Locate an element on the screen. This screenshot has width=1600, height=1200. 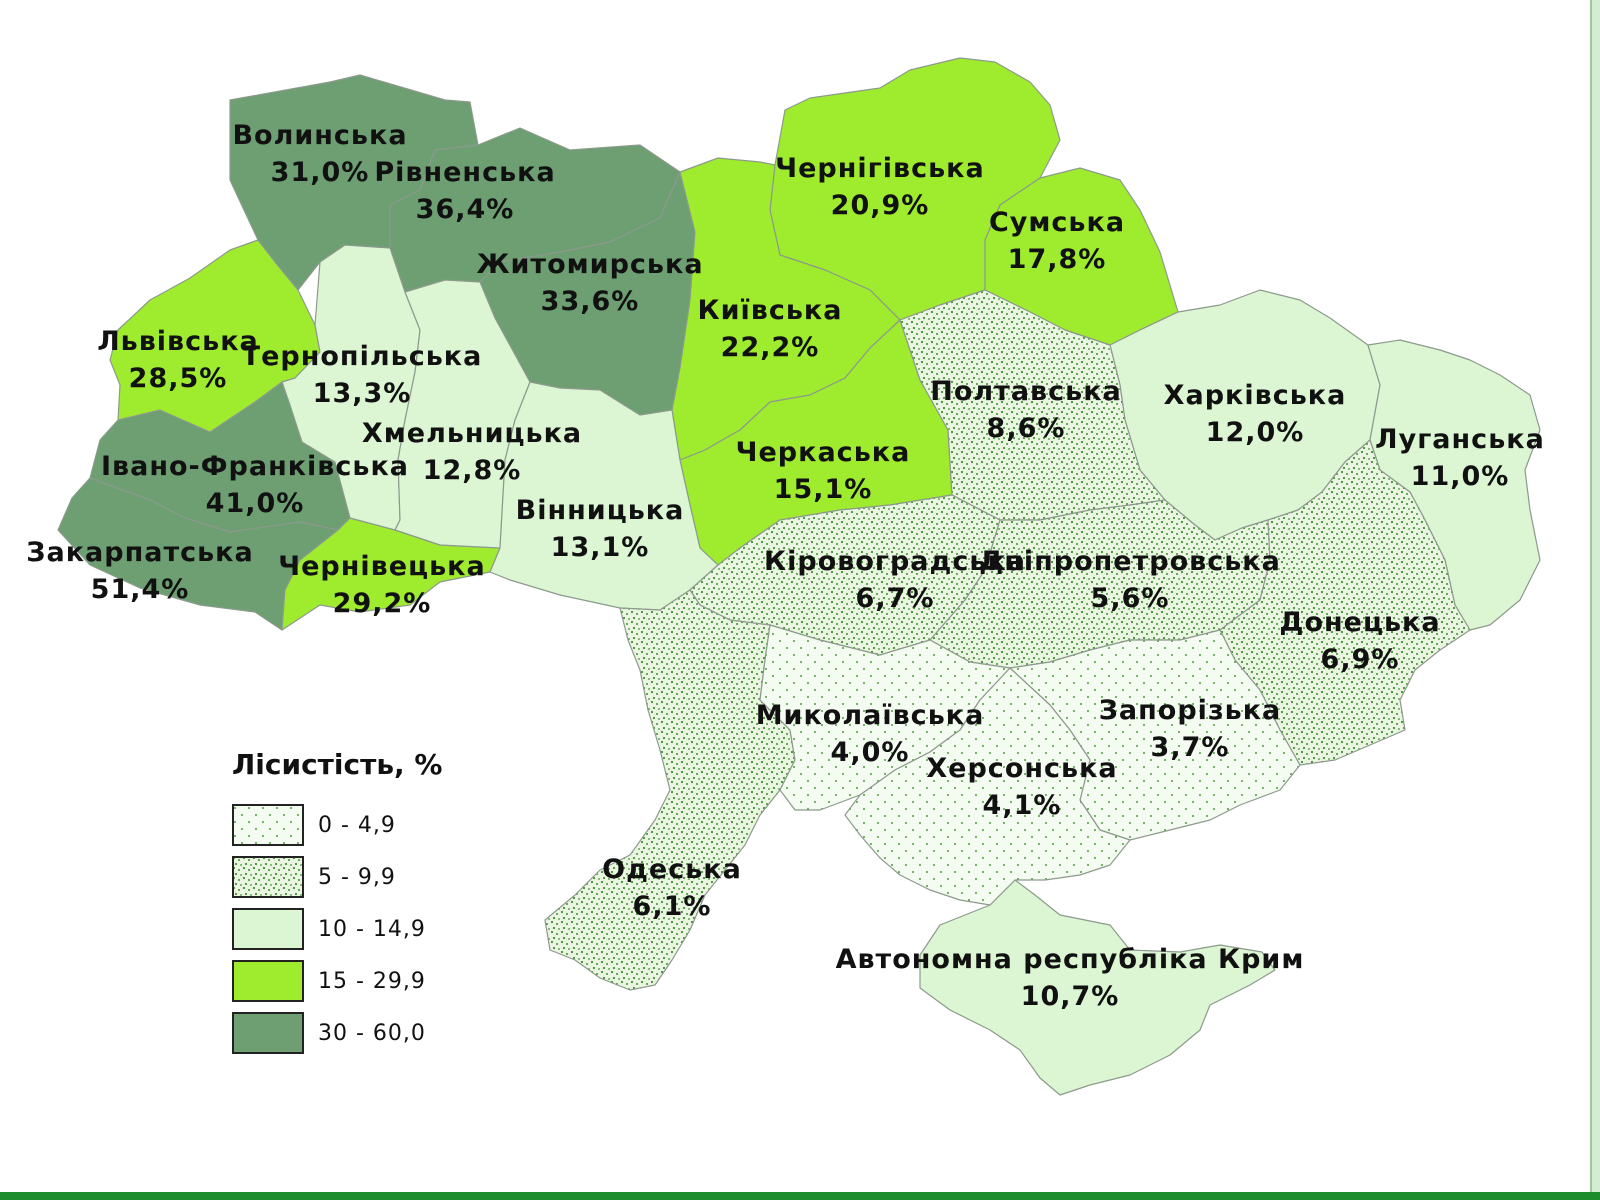
label-dnipropetrovska: Дніпропетровська 5,6% is located at coordinates (1130, 580).